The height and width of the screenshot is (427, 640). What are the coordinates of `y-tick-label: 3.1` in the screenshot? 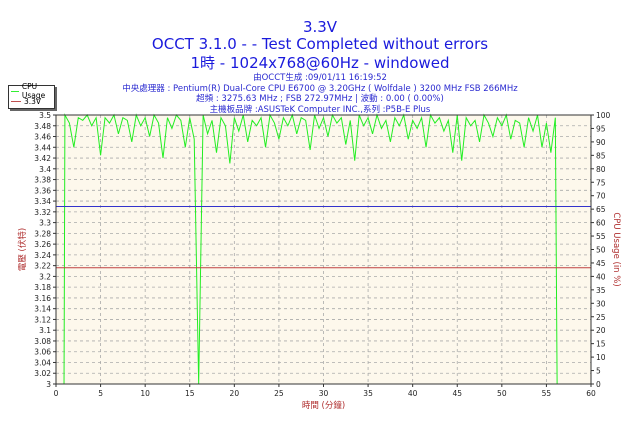 It's located at (45, 330).